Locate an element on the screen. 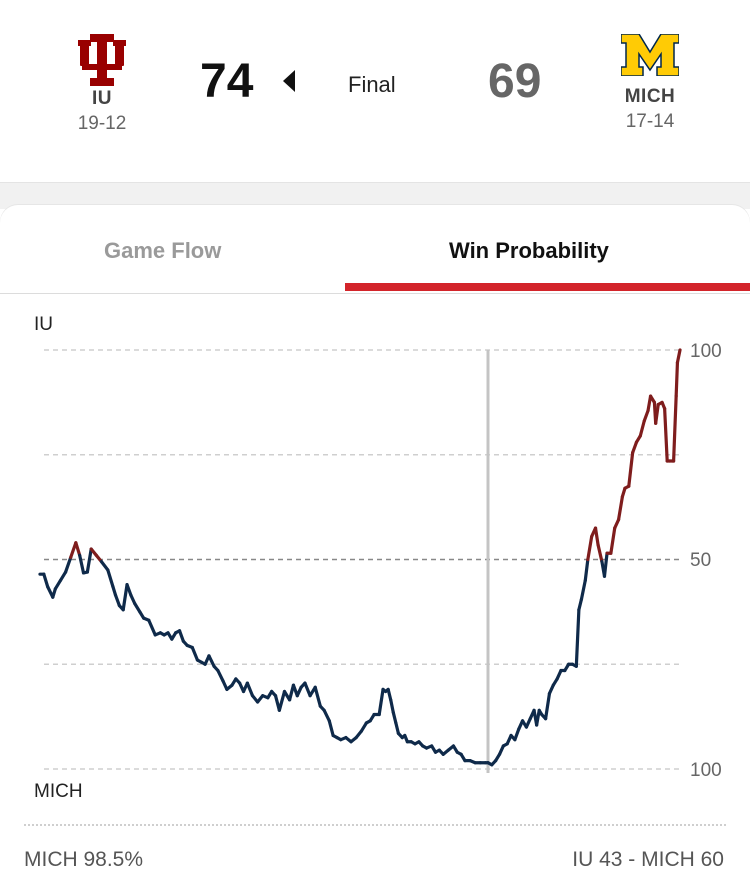 The width and height of the screenshot is (750, 889). home-score: 74 is located at coordinates (227, 81).